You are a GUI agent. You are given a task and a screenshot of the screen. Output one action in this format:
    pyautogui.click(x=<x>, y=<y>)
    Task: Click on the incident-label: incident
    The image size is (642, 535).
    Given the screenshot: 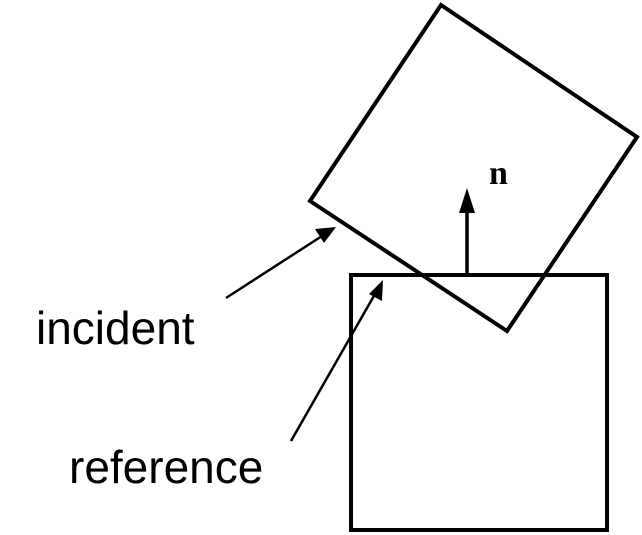 What is the action you would take?
    pyautogui.click(x=115, y=328)
    